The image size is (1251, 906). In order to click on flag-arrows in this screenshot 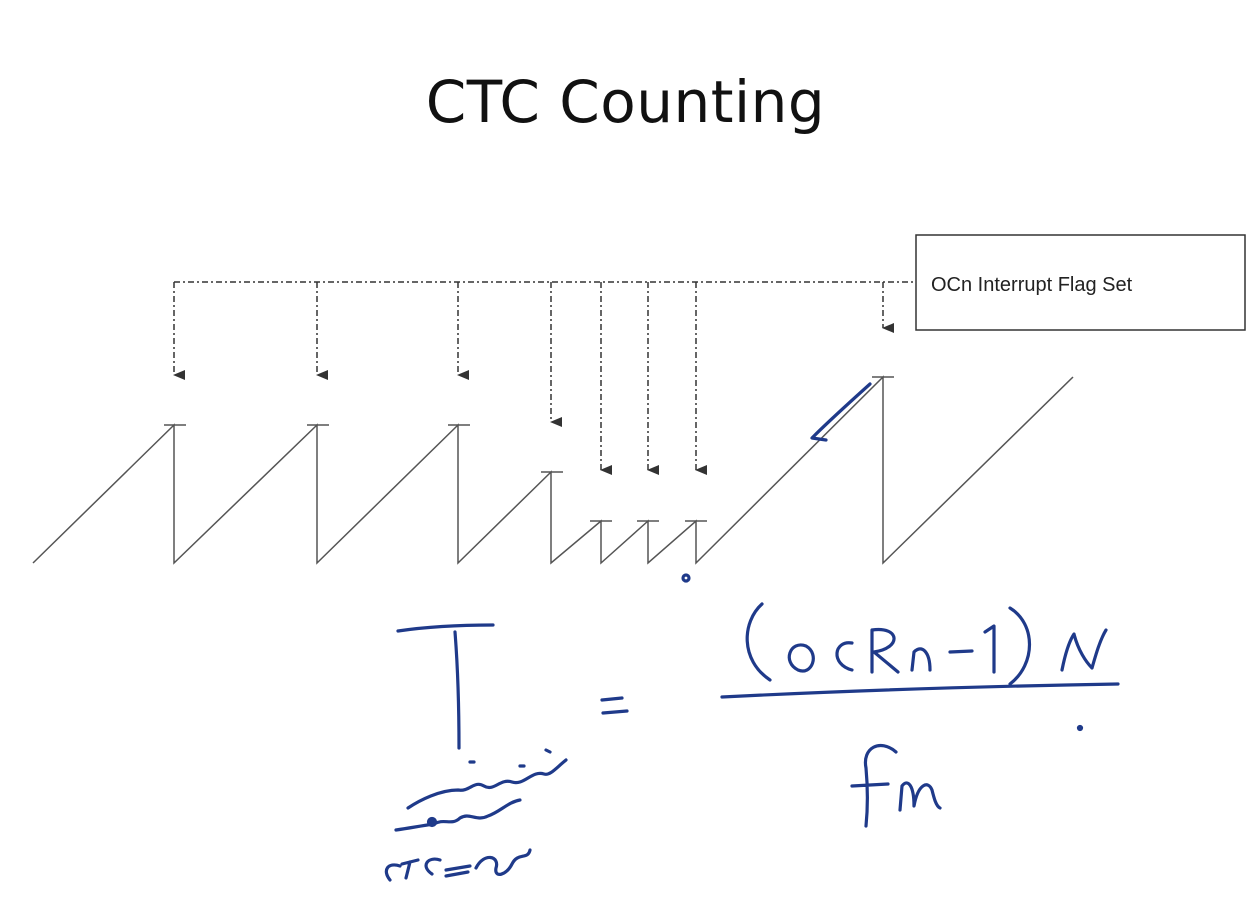, I will do `click(533, 378)`.